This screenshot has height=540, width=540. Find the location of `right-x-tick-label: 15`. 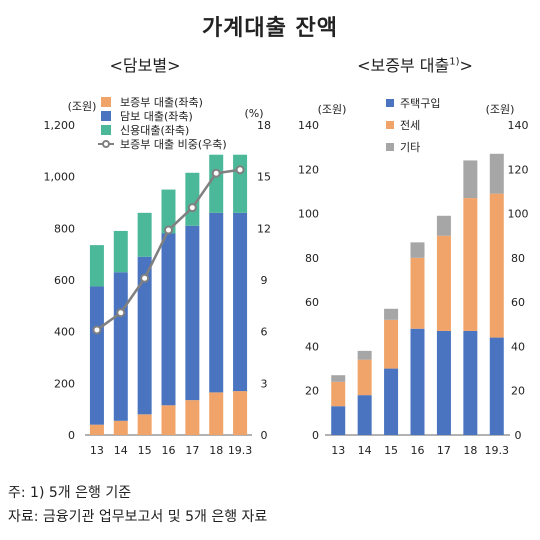

right-x-tick-label: 15 is located at coordinates (391, 450).